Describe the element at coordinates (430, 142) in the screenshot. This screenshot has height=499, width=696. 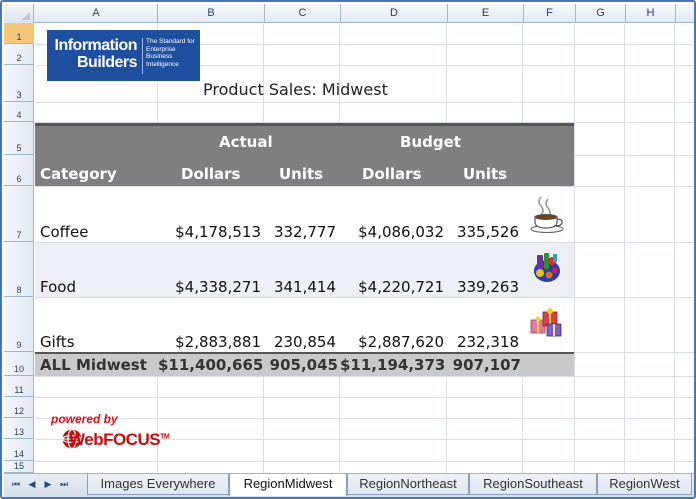
I see `header-budget: Budget` at that location.